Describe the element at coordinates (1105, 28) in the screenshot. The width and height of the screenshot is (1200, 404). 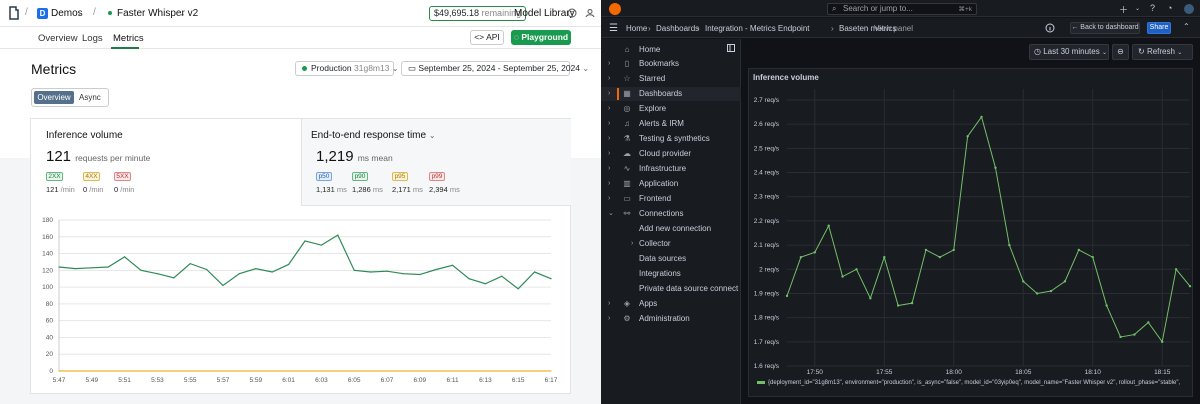
I see `back-to-dashboard-button: ← Back to dashboard` at that location.